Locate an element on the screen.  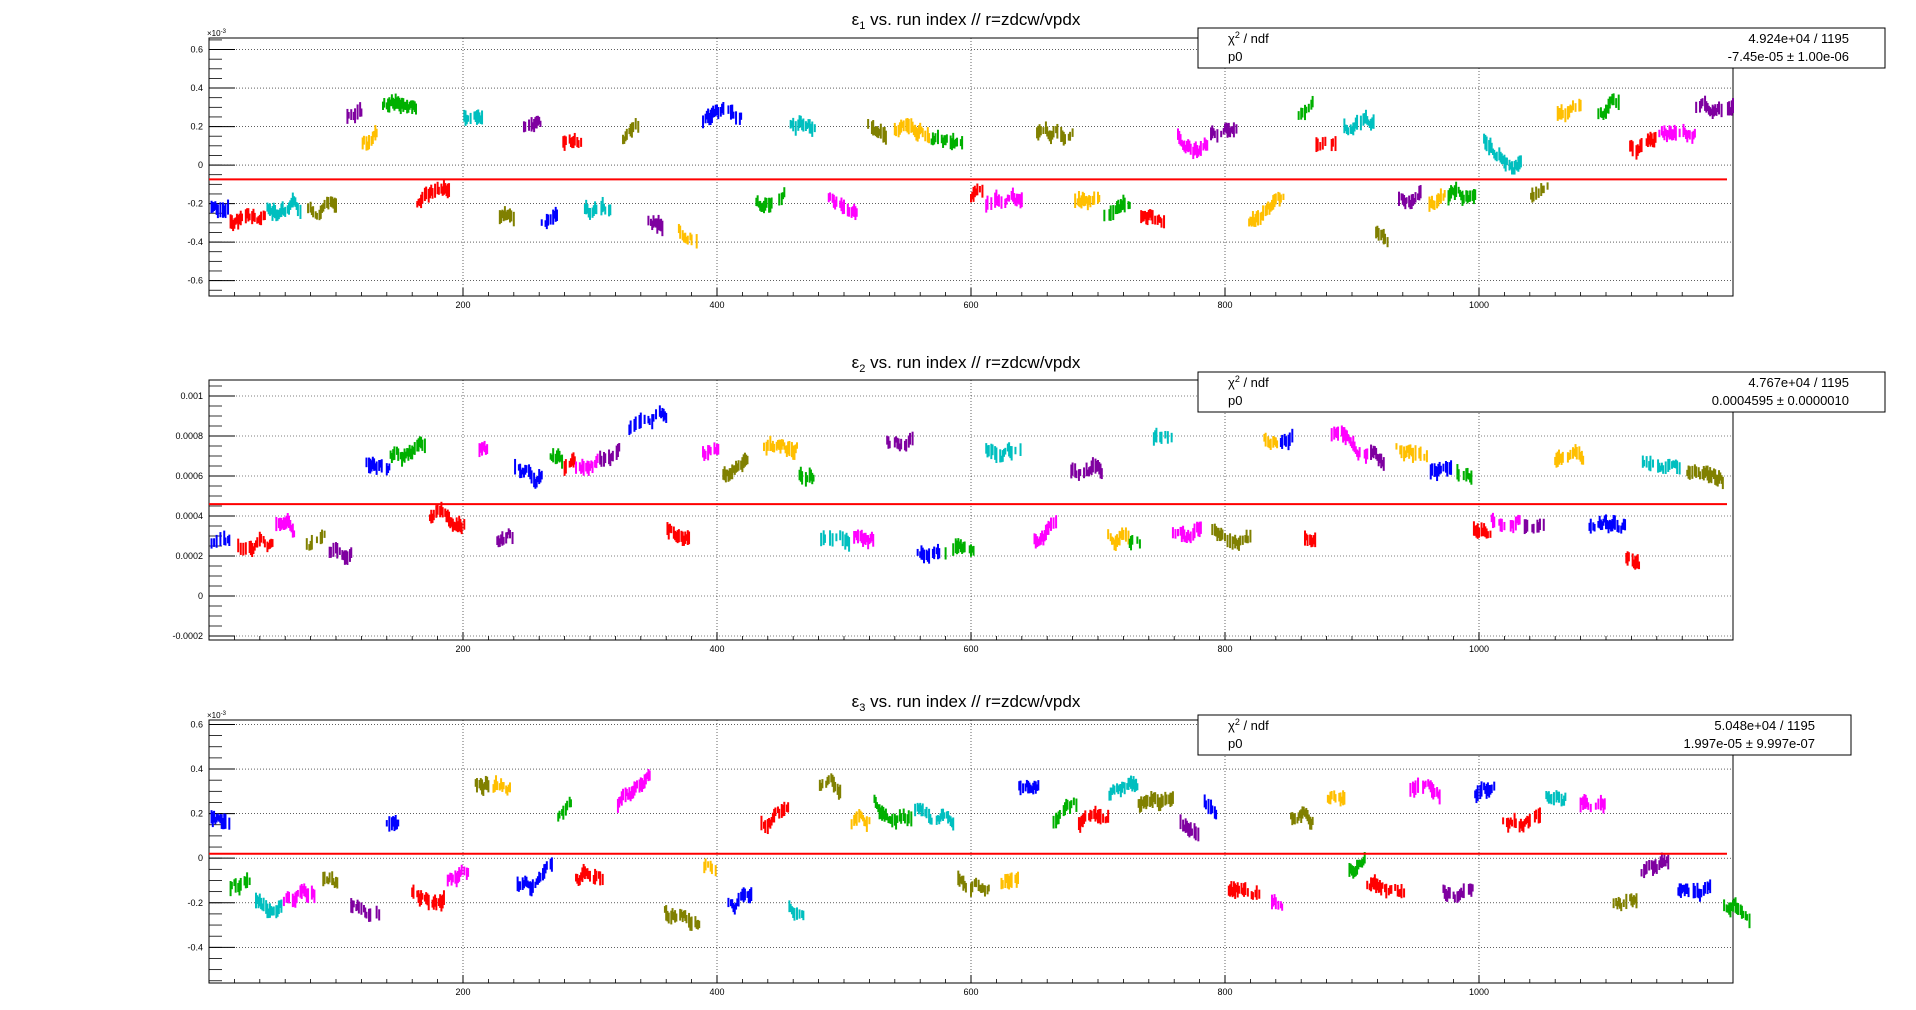
stats-chi2-value: 4.924e+04 / 1195 is located at coordinates (1798, 38).